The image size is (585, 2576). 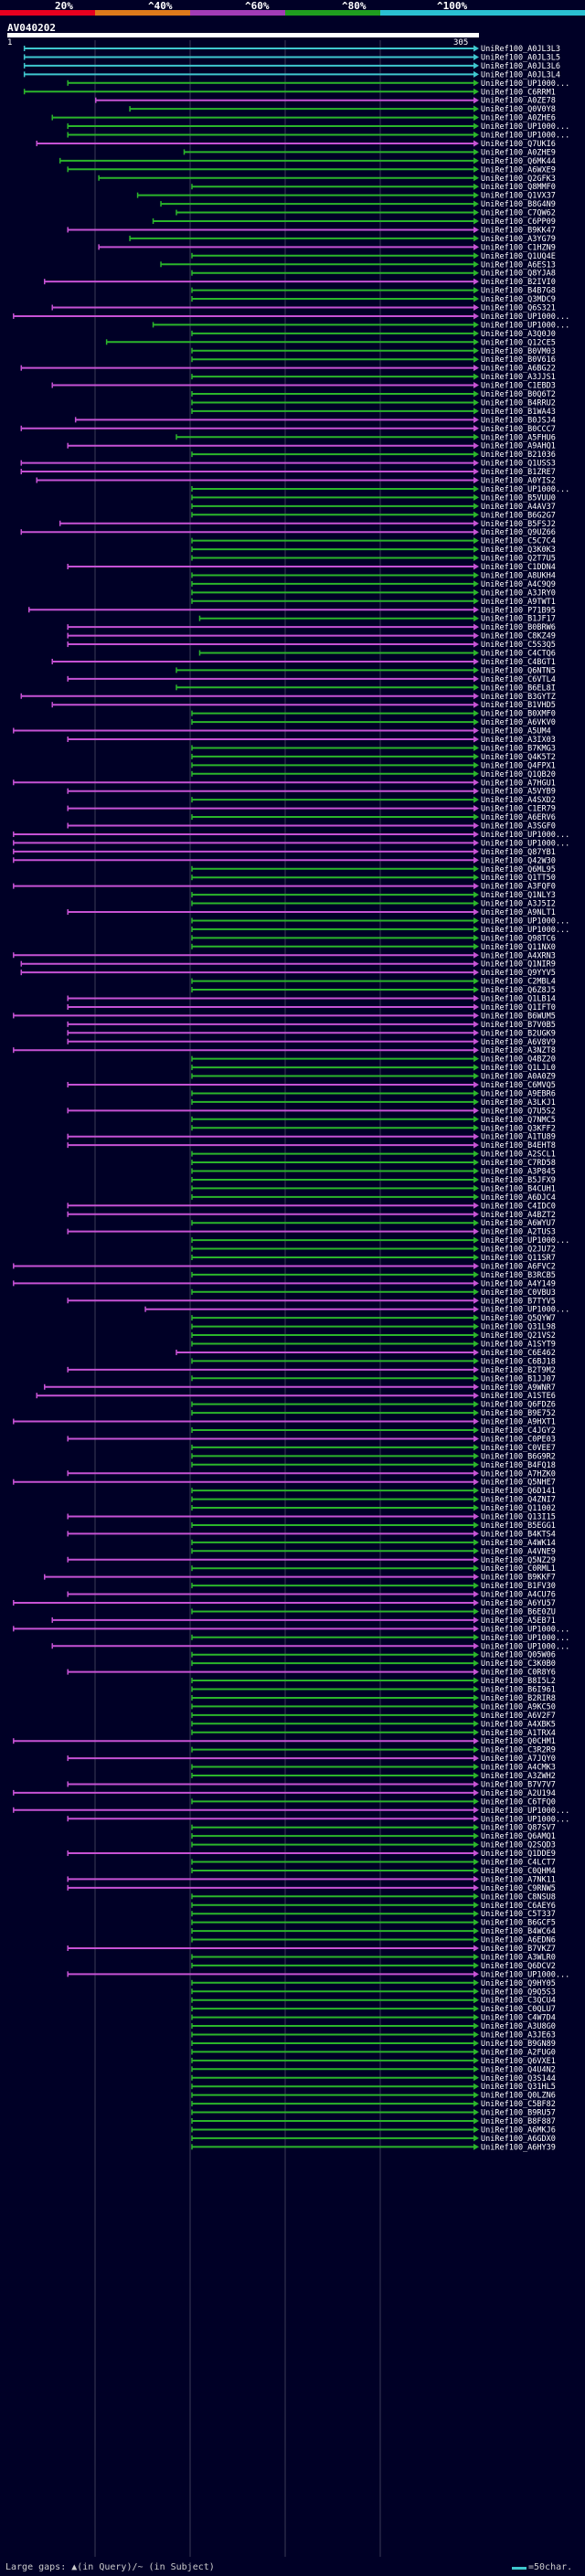 What do you see at coordinates (373, 990) in the screenshot?
I see `hit-row: UniRef100_Q6Z8J5` at bounding box center [373, 990].